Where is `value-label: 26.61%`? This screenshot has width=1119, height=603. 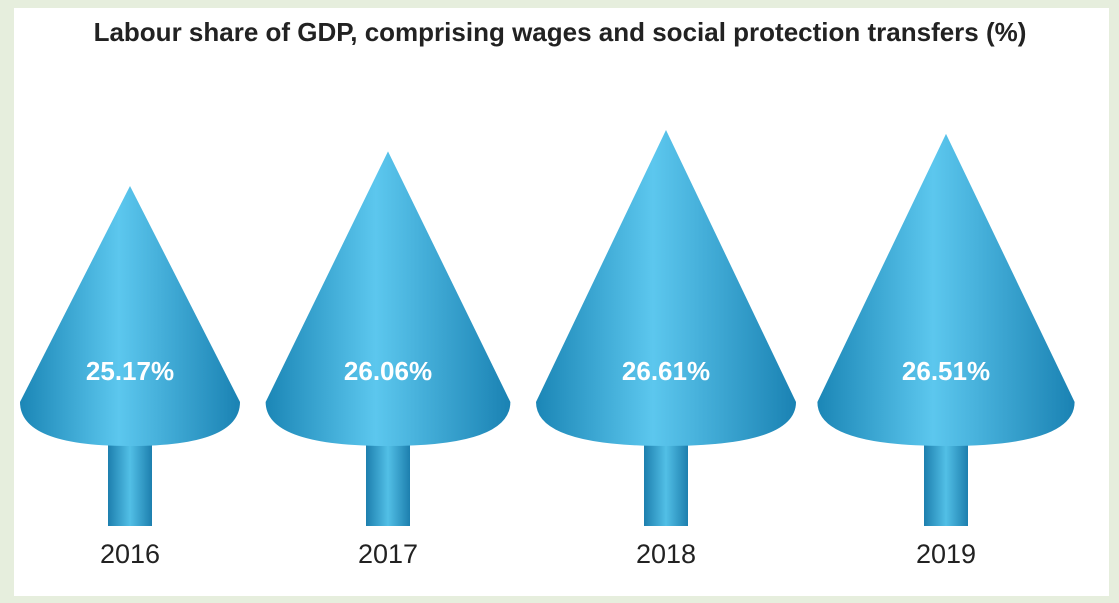 value-label: 26.61% is located at coordinates (666, 371).